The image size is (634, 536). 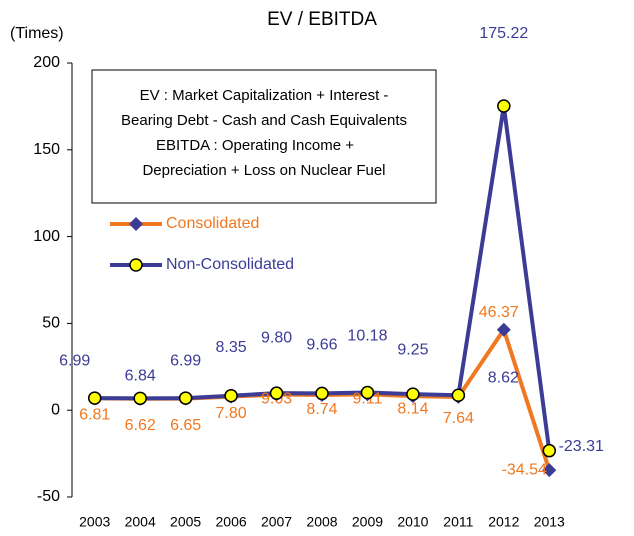 I want to click on data-label: 6.65, so click(x=185, y=425).